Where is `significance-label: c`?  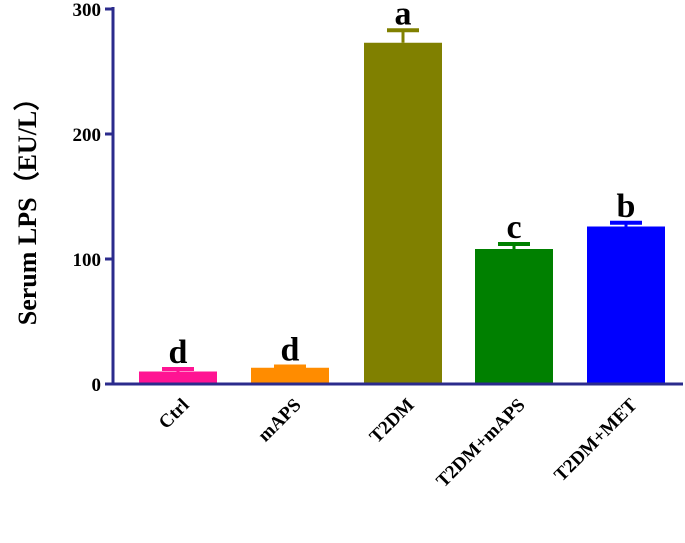 significance-label: c is located at coordinates (513, 227).